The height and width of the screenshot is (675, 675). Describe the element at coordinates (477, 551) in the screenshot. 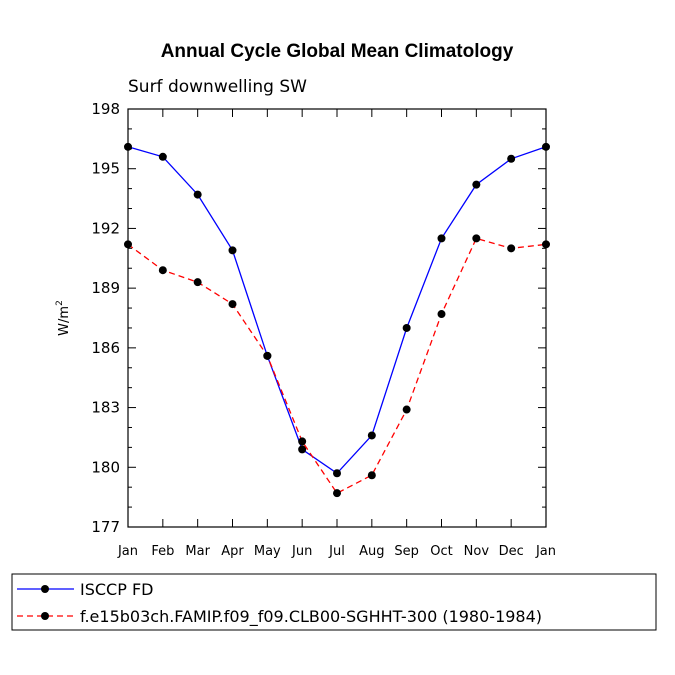

I see `x-tick-label: Nov` at that location.